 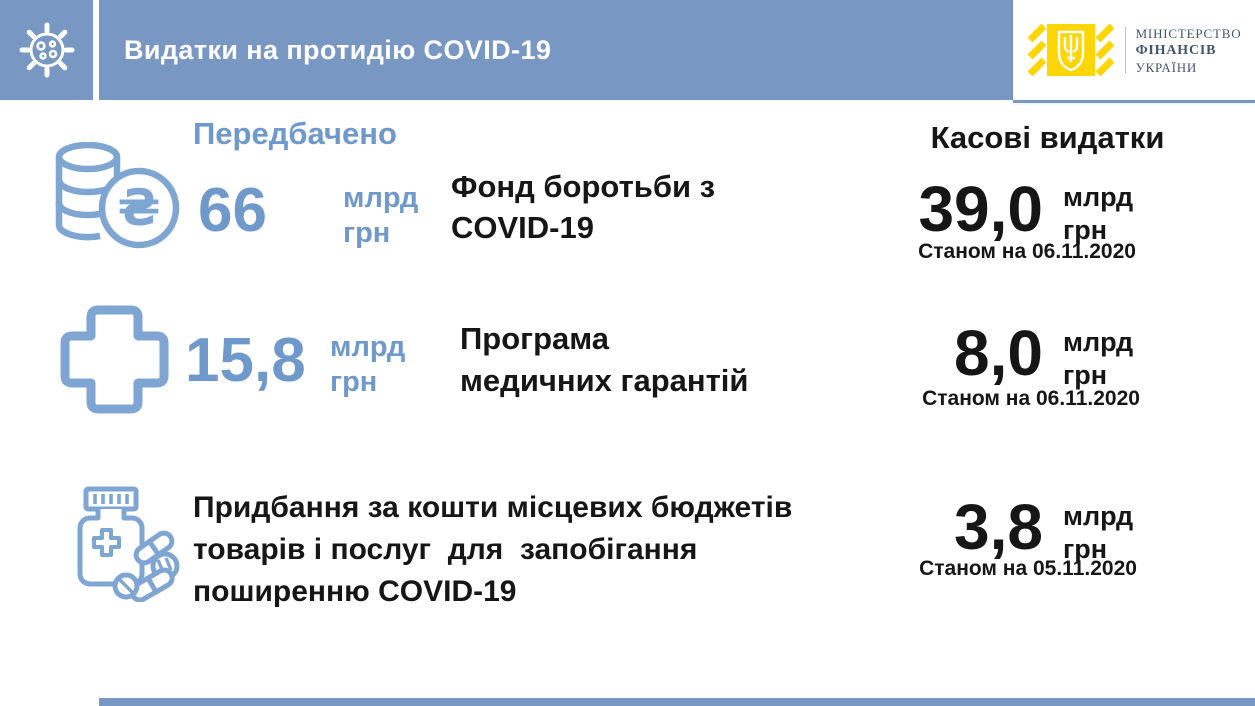 What do you see at coordinates (1028, 568) in the screenshot?
I see `row3-as-of-date: Станом на 05.11.2020` at bounding box center [1028, 568].